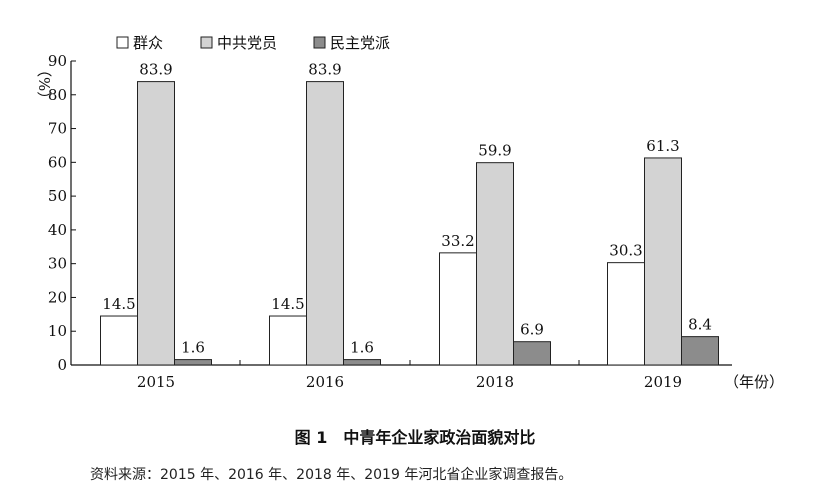  I want to click on y-axis: 0 10 20 30 40 50 60 70 80 90, so click(62, 213).